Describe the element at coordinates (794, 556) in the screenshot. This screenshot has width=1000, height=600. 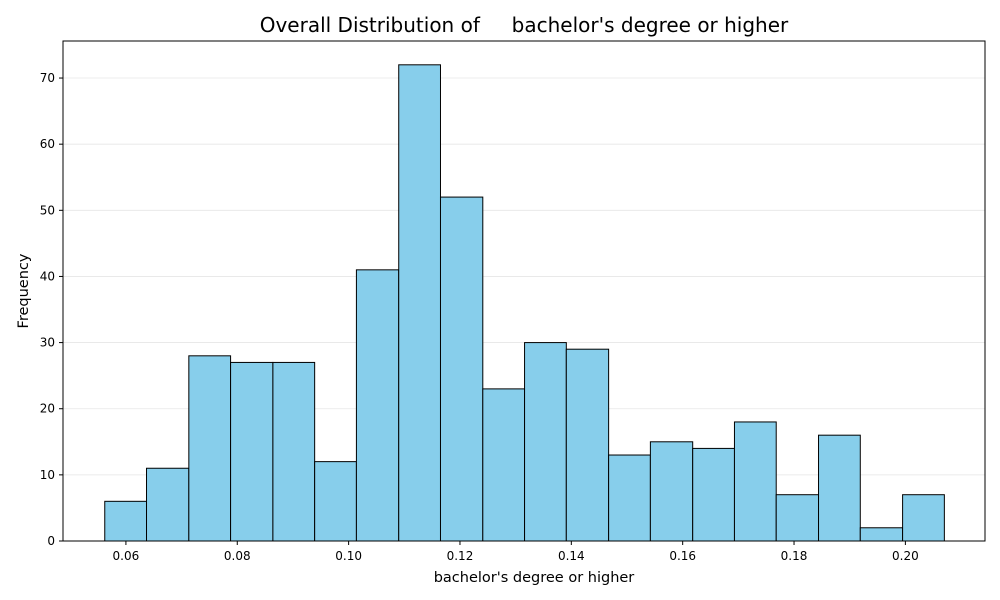
I see `x-tick-label: 0.18` at that location.